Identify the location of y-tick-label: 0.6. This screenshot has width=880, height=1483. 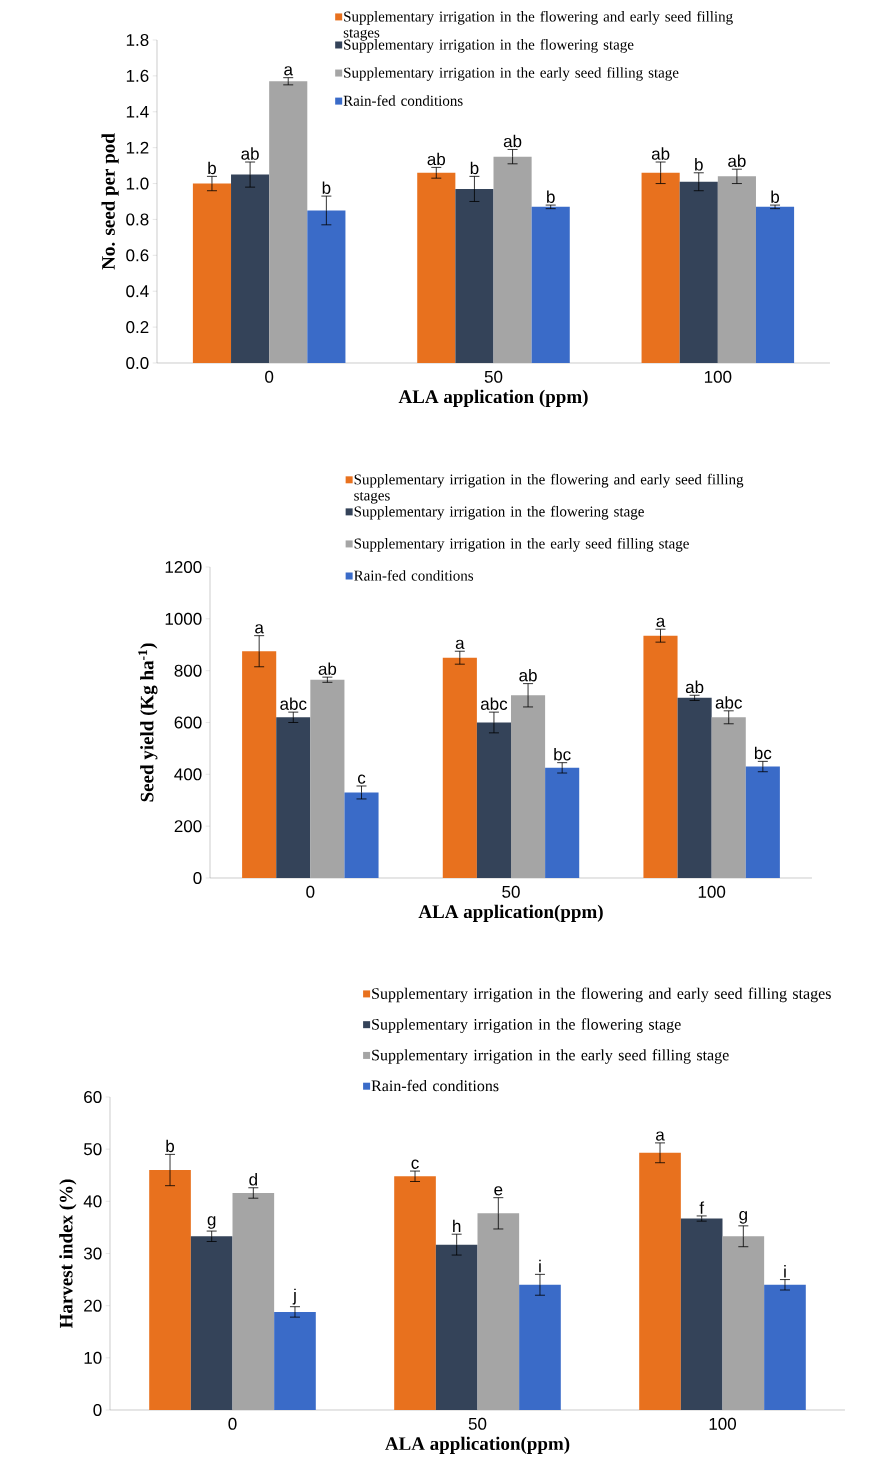
(137, 255).